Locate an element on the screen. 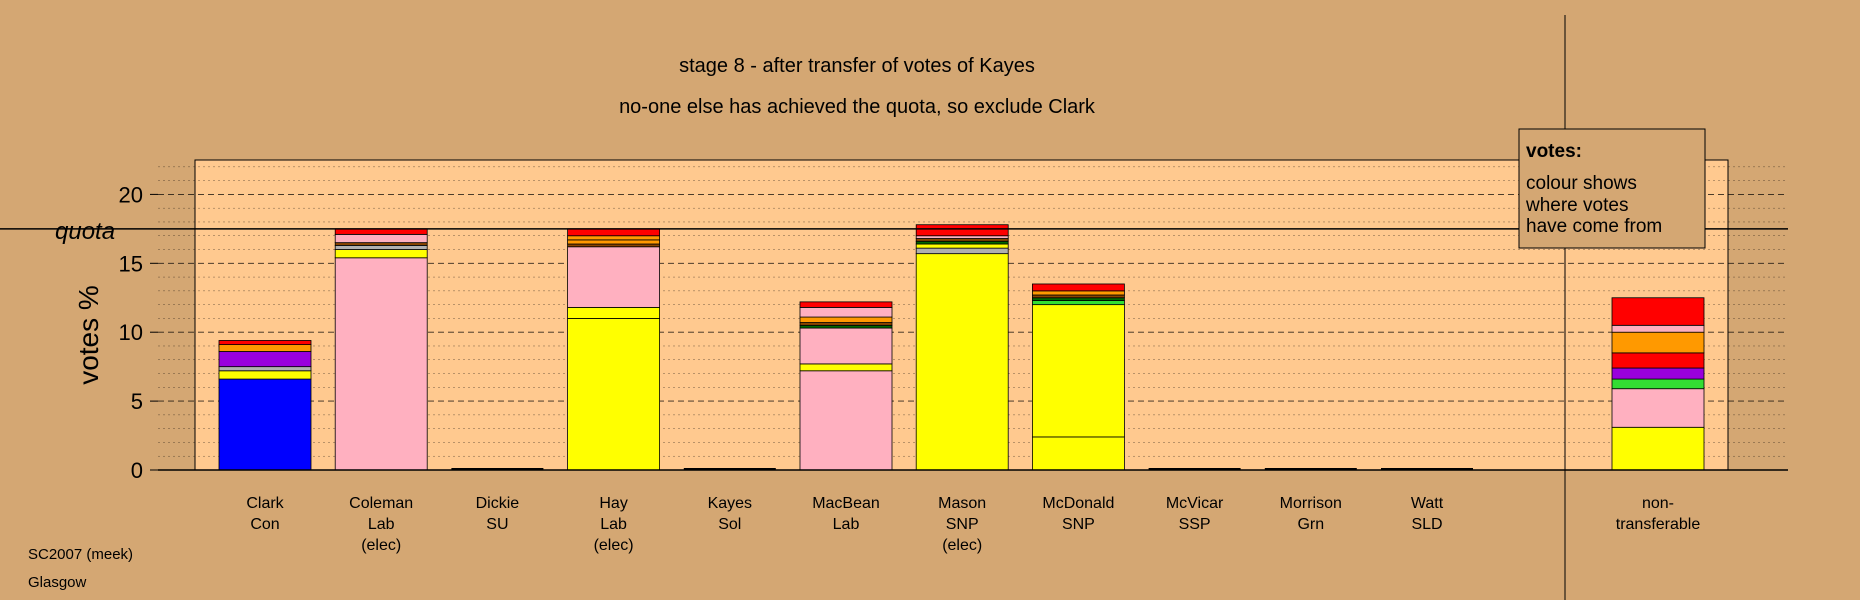  y-tick-label: 5 is located at coordinates (137, 401).